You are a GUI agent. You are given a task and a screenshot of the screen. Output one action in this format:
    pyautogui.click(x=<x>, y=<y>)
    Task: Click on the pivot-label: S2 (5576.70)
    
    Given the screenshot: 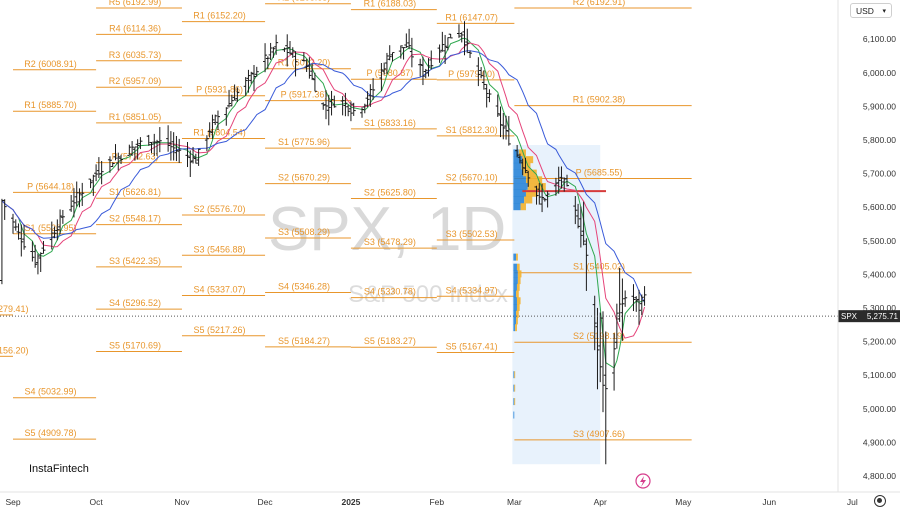 What is the action you would take?
    pyautogui.click(x=219, y=209)
    